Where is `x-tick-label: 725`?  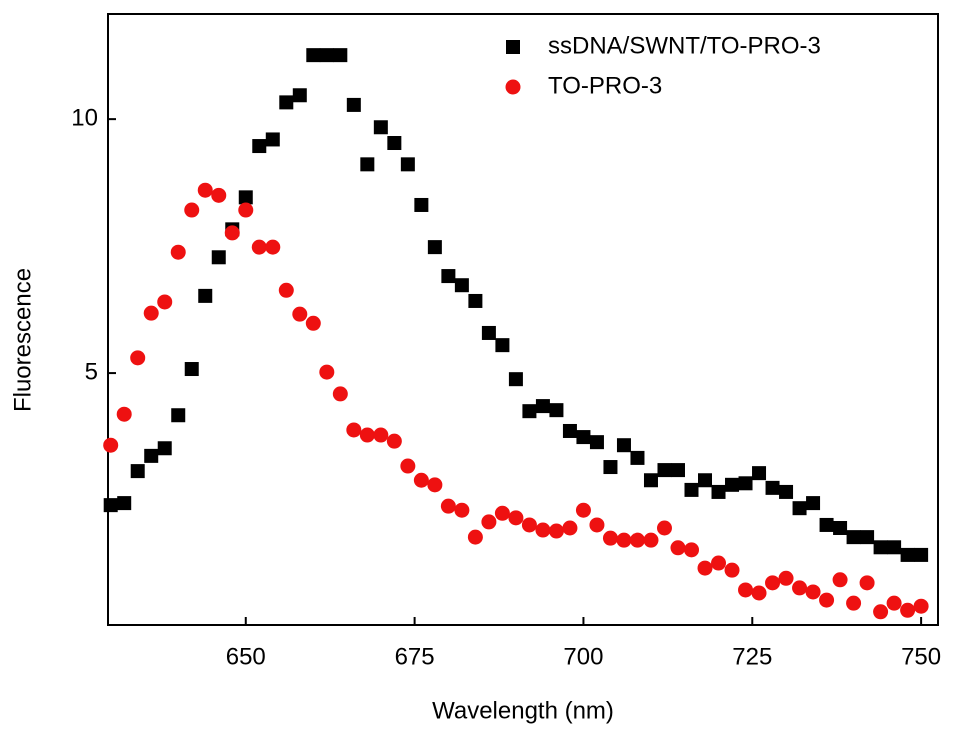 x-tick-label: 725 is located at coordinates (752, 656).